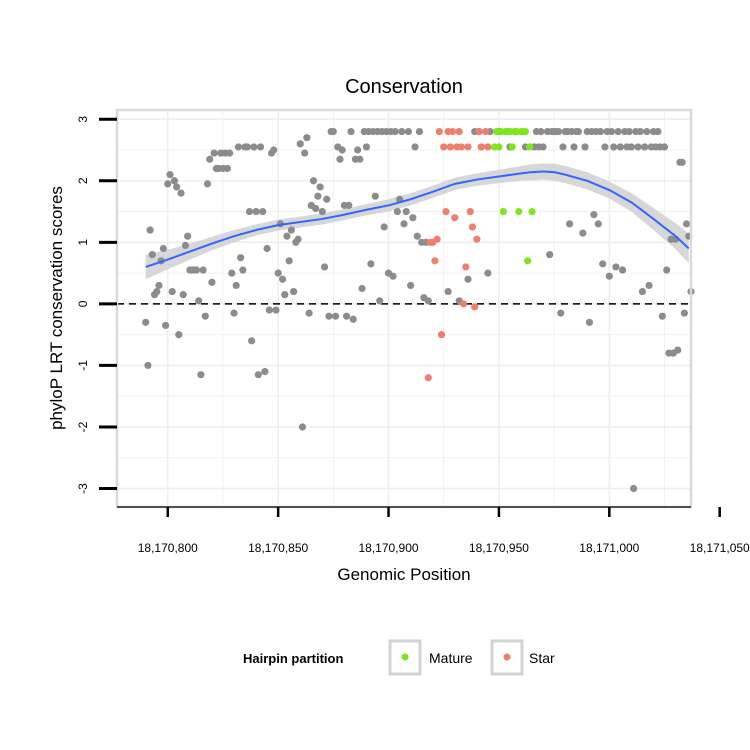 The image size is (750, 750). I want to click on y-tick-label: 0, so click(83, 303).